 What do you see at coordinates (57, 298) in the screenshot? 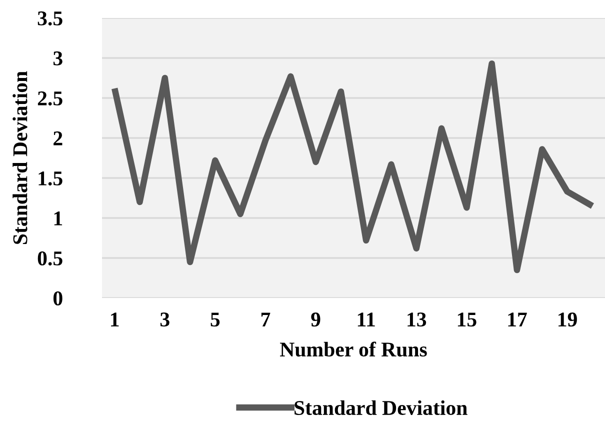
I see `y-tick-label: 0` at bounding box center [57, 298].